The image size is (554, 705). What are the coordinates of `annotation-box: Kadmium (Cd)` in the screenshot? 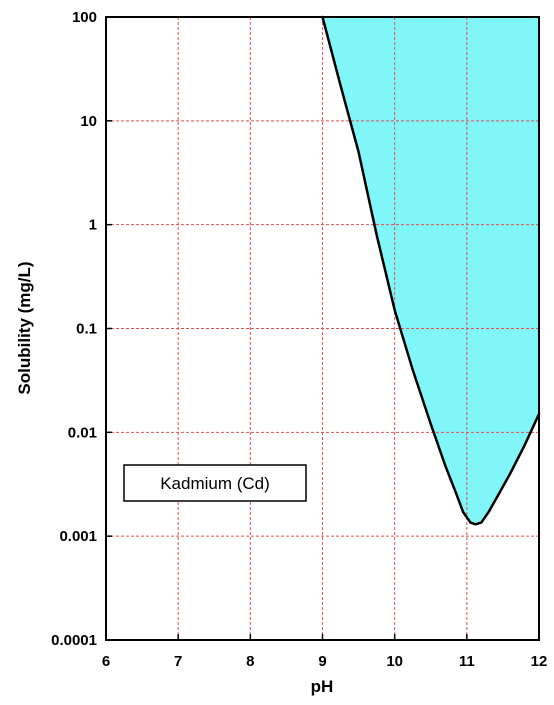 It's located at (215, 483).